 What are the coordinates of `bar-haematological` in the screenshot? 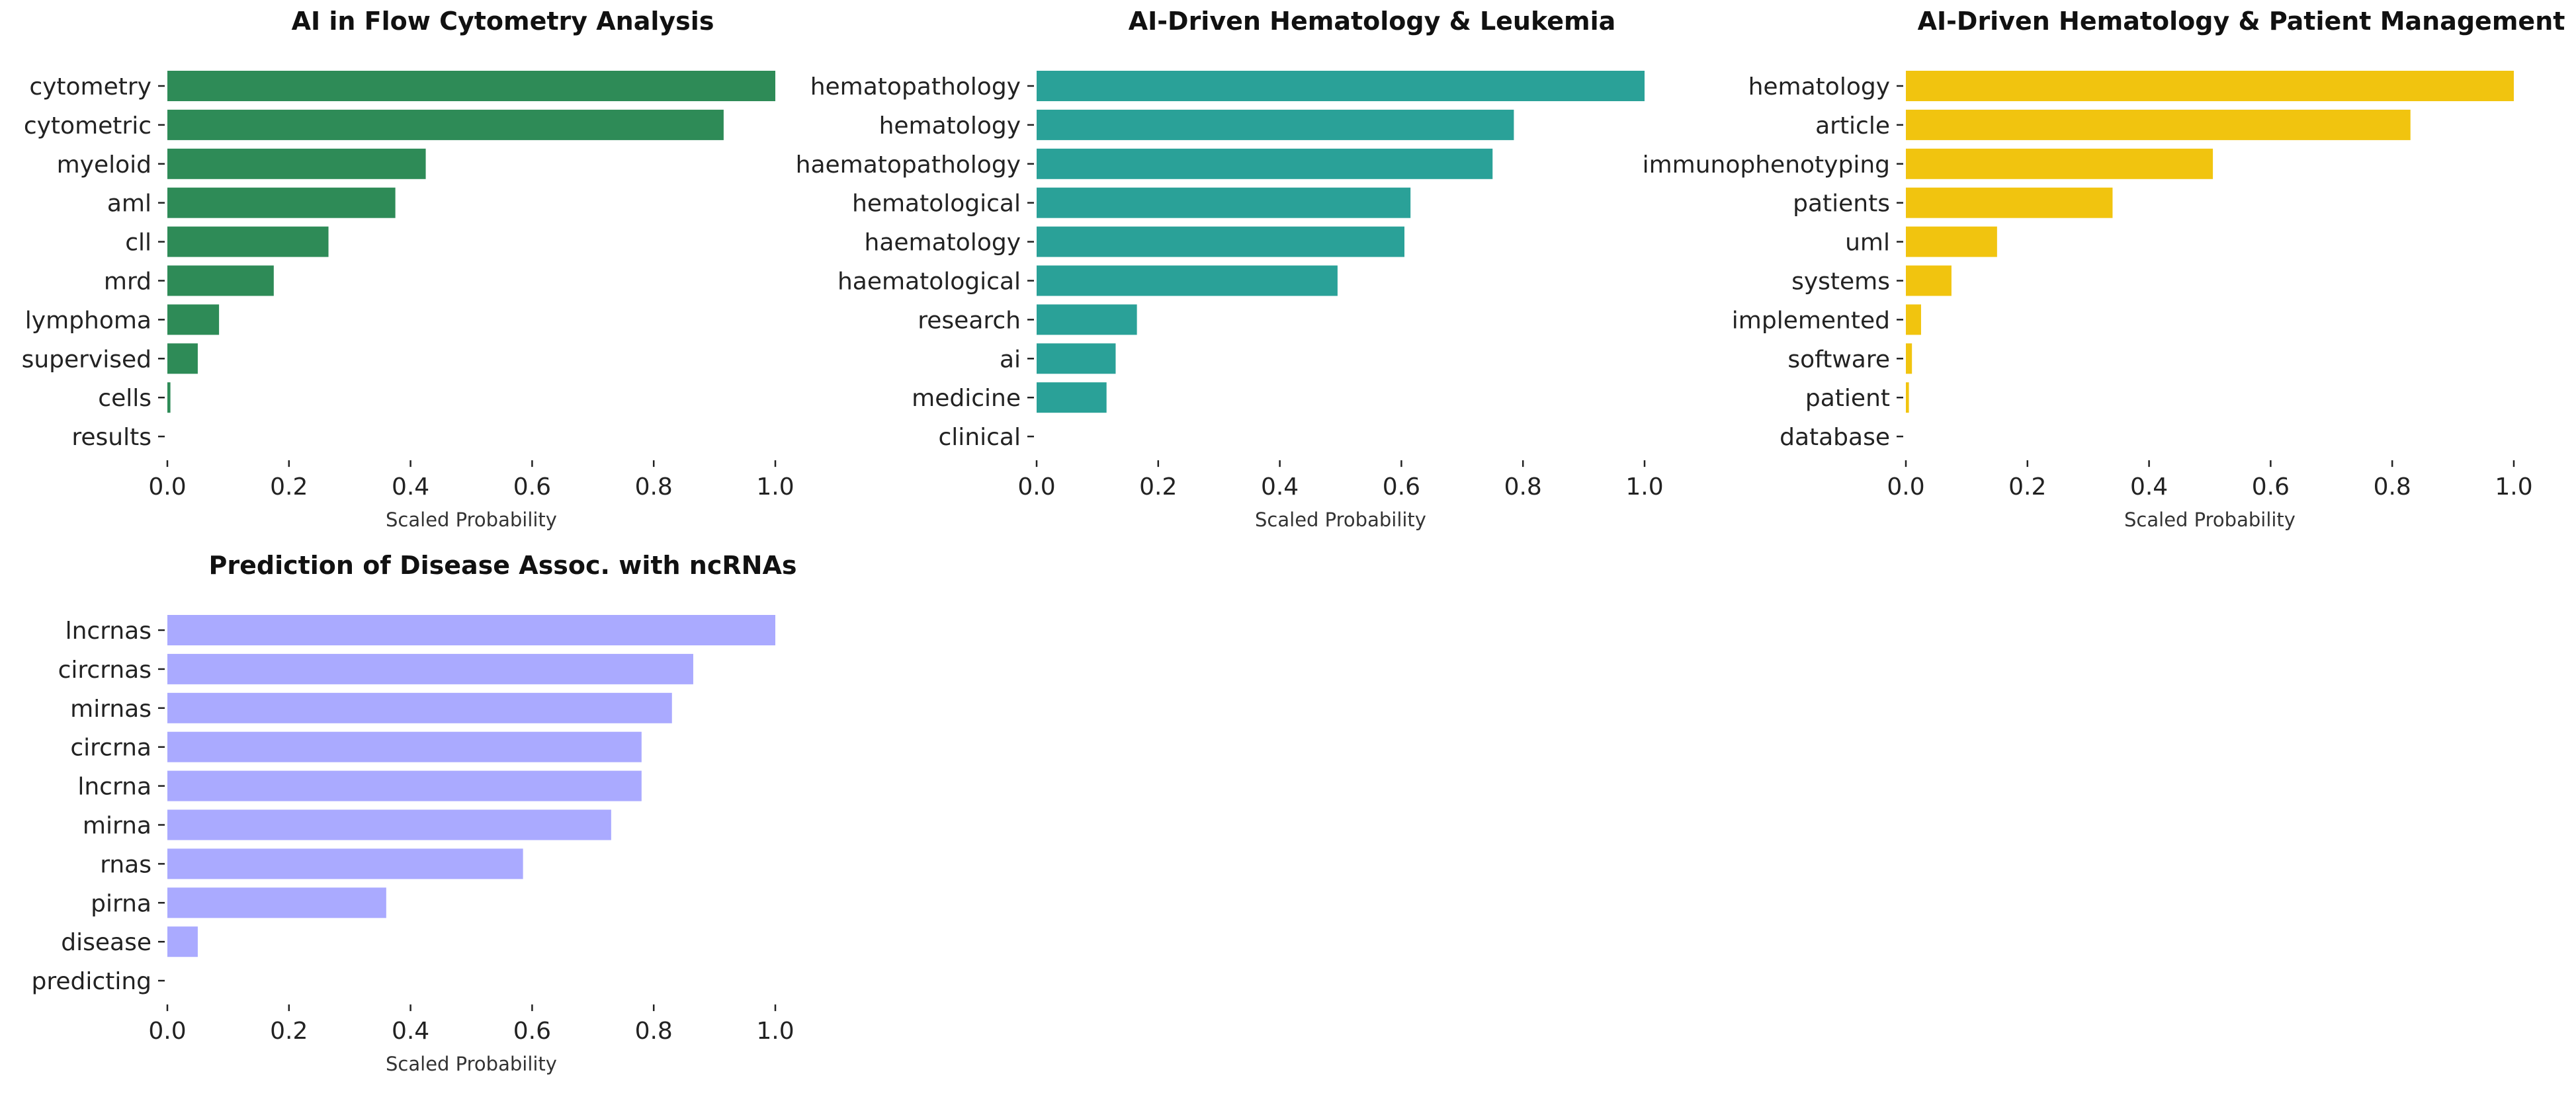 It's located at (1187, 280).